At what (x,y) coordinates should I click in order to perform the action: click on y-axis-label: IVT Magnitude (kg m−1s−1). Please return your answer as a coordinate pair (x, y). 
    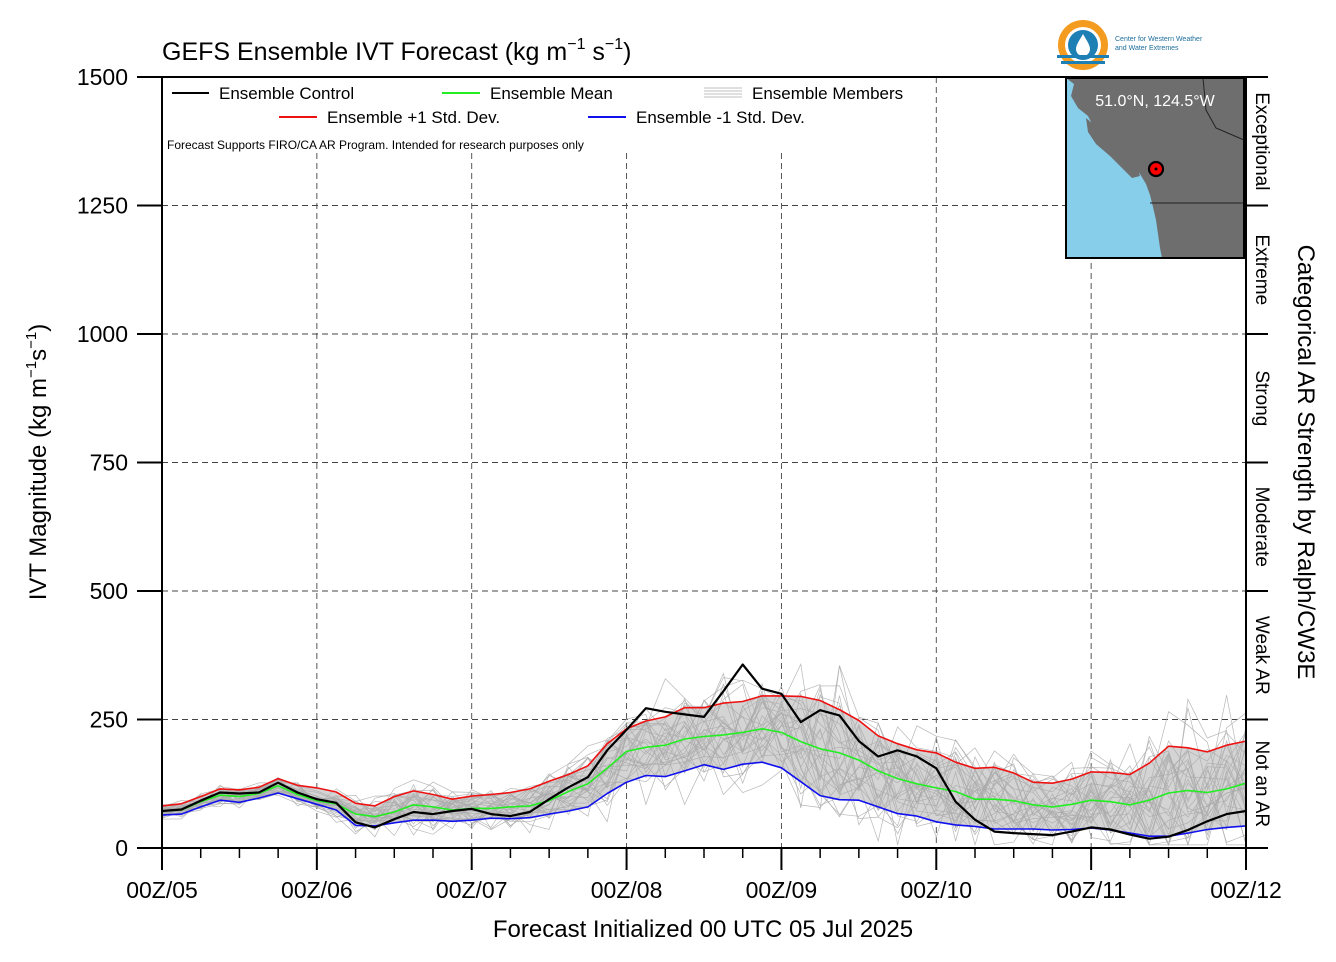
    Looking at the image, I should click on (37, 462).